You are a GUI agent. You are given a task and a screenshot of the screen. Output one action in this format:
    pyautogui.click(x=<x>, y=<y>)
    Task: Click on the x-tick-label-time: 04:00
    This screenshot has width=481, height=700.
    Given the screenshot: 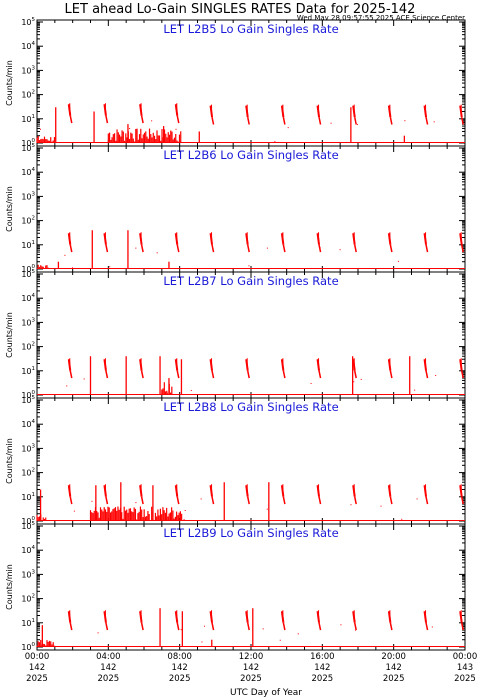 What is the action you would take?
    pyautogui.click(x=108, y=657)
    